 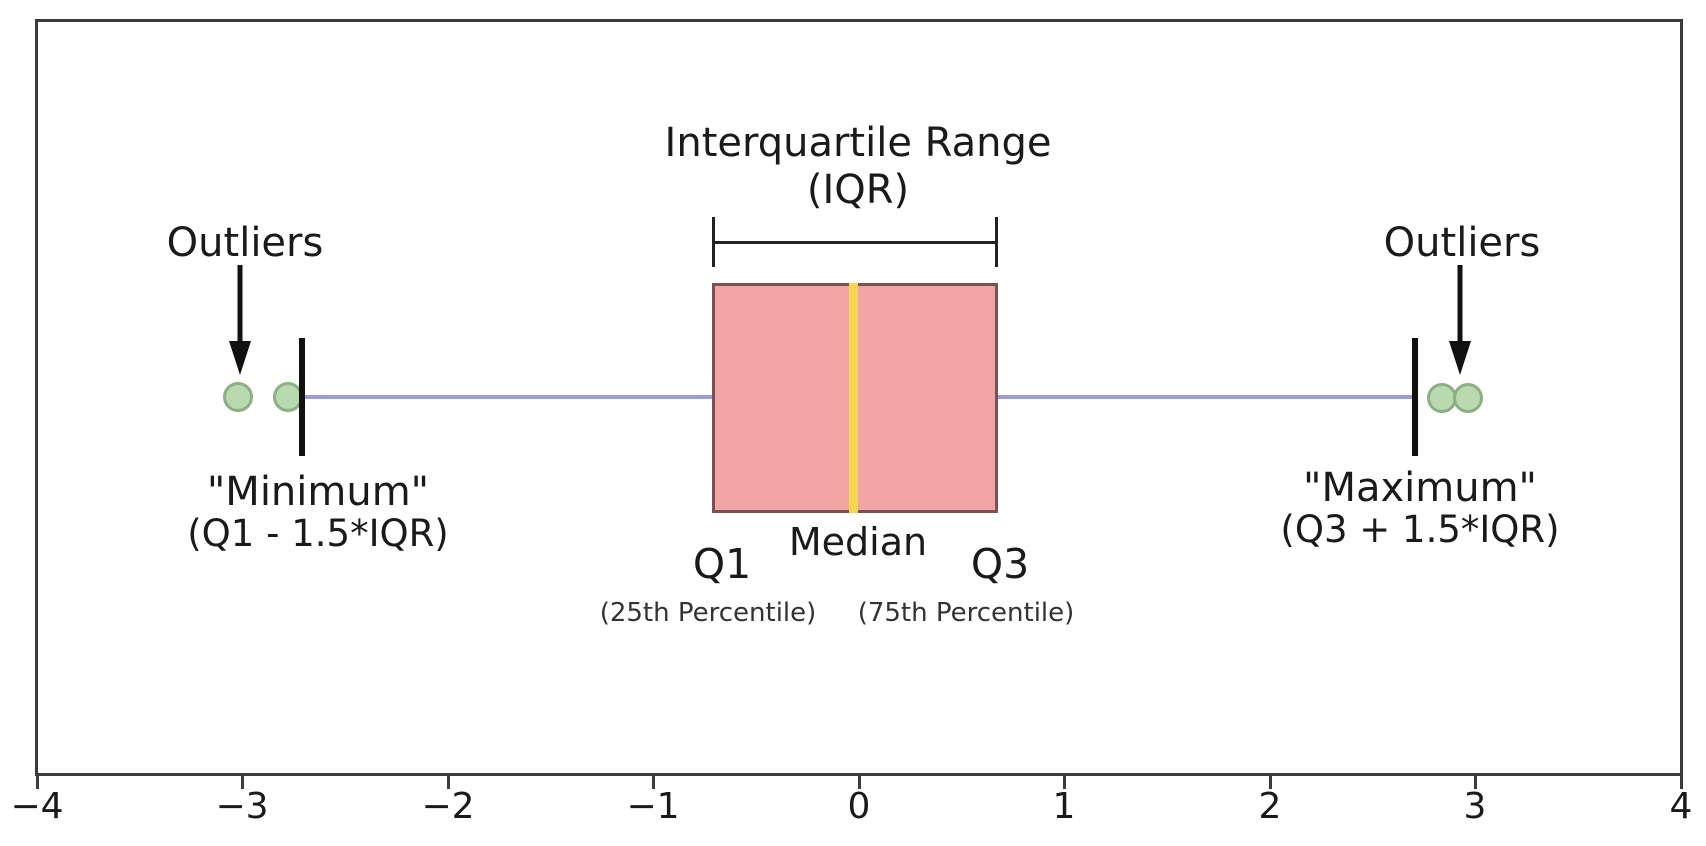 I want to click on whisker-left, so click(x=508, y=397).